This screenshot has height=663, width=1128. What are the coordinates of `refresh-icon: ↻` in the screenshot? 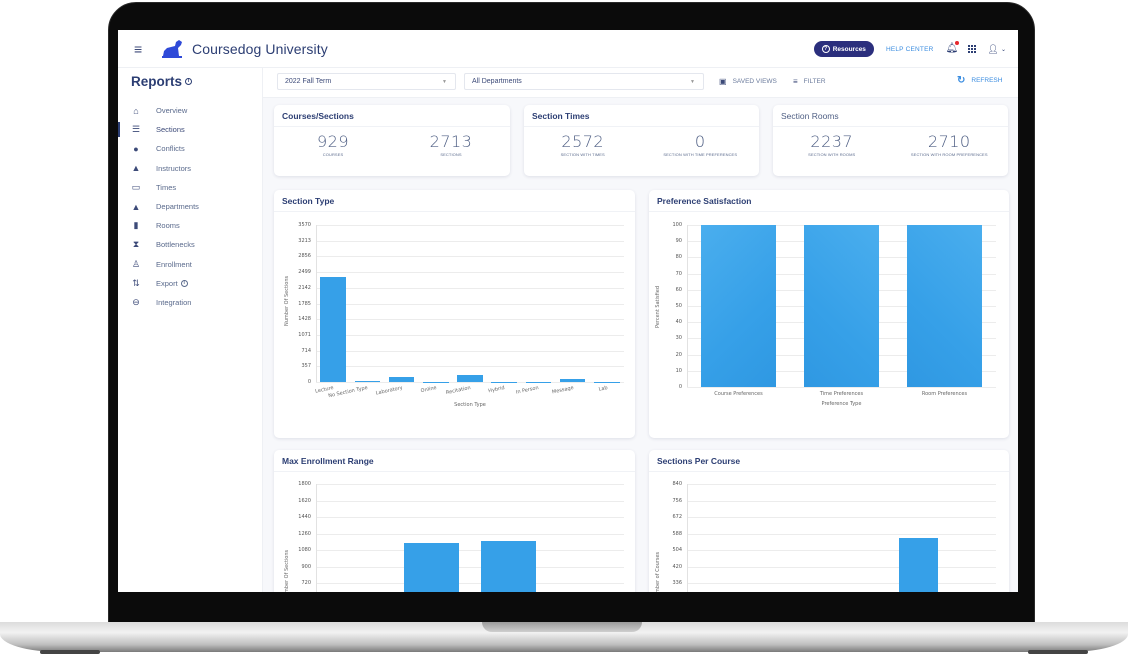 It's located at (961, 80).